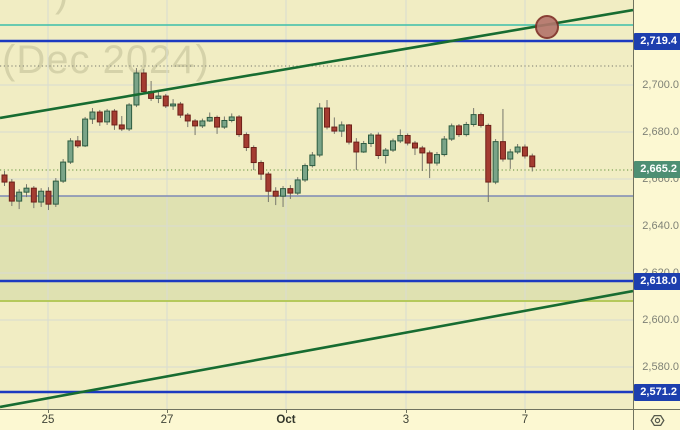 The width and height of the screenshot is (680, 436). I want to click on time-axis: 25 27 Oct 3 7, so click(316, 419).